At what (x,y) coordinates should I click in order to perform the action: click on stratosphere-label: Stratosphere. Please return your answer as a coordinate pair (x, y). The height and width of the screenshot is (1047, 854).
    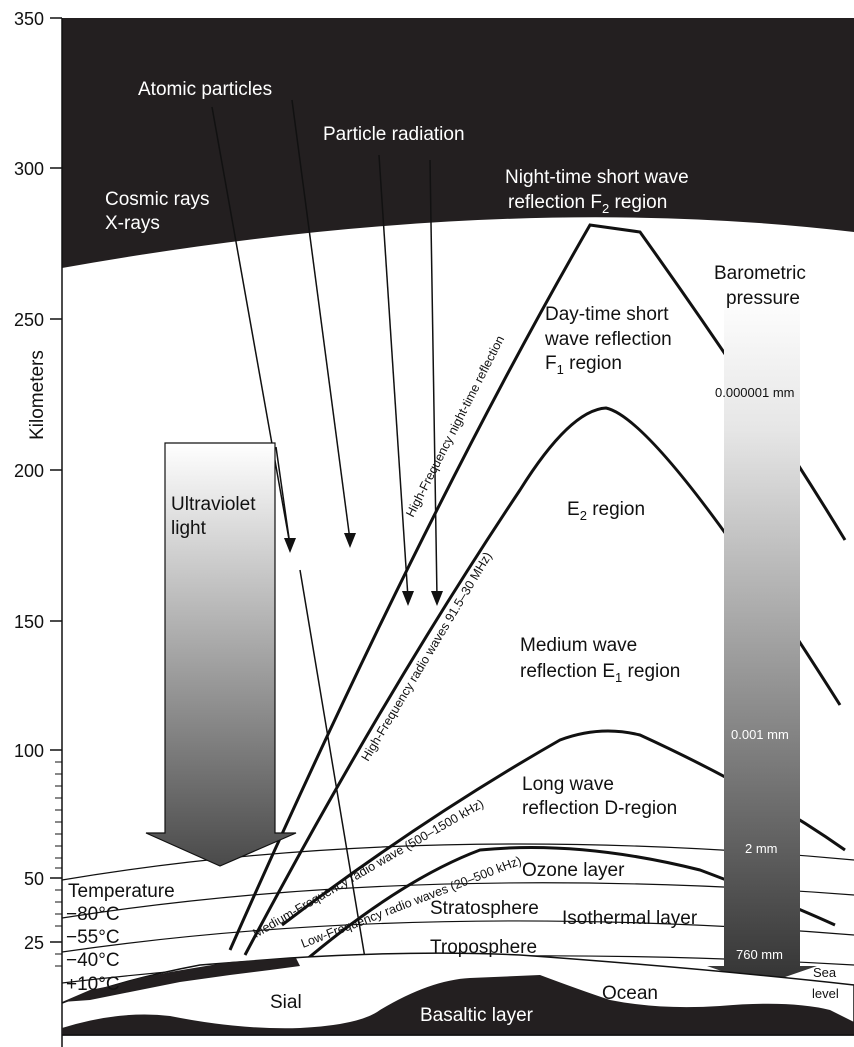
    Looking at the image, I should click on (484, 908).